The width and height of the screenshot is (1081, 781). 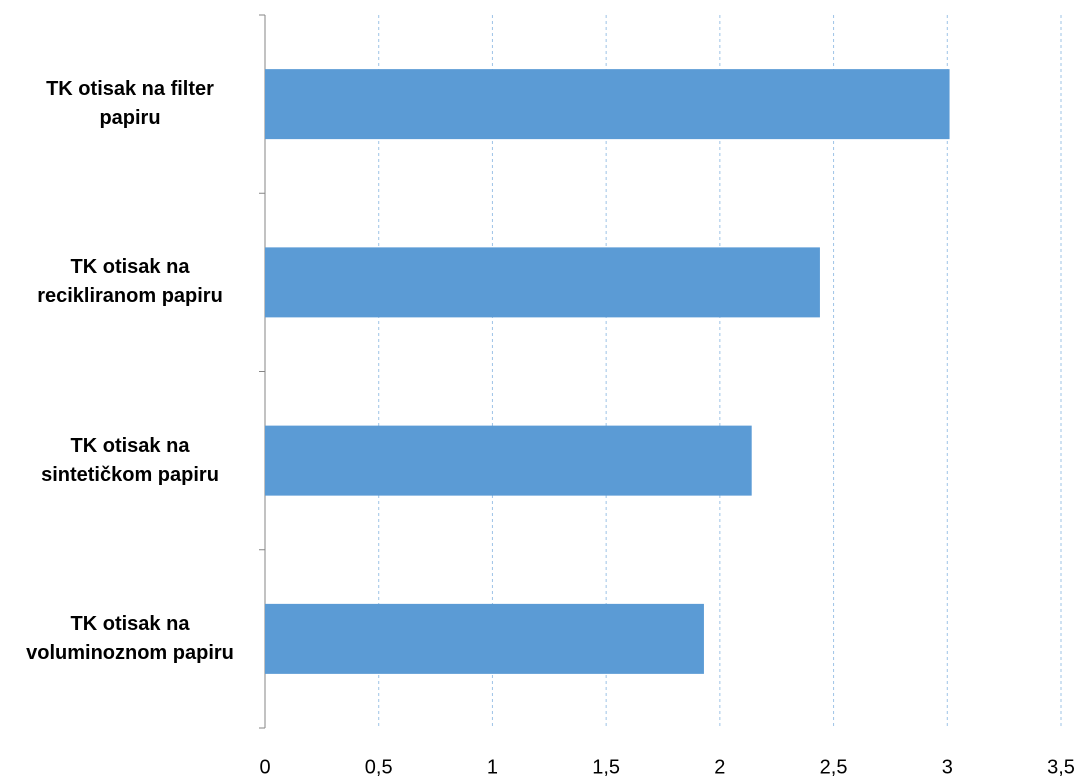 I want to click on y-tick-label: TK otisak na filter papiru, so click(x=130, y=104).